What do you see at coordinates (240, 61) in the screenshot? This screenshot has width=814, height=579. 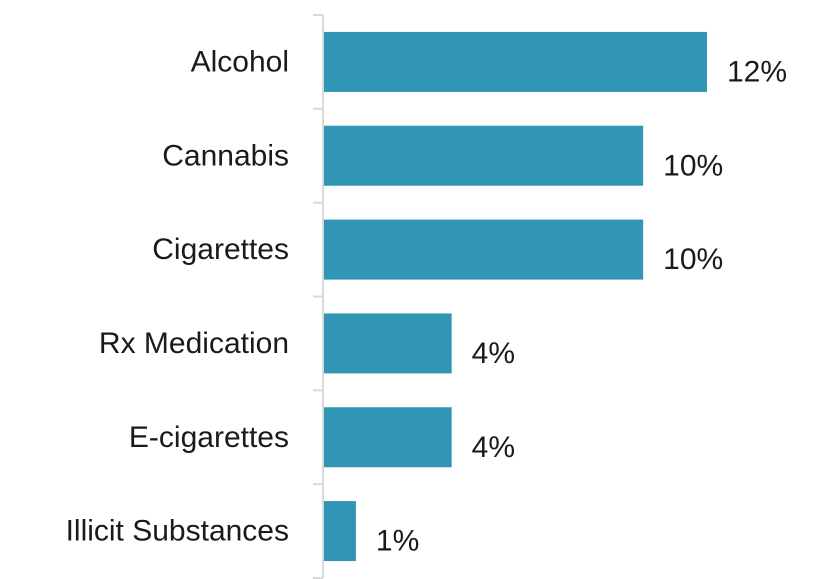 I see `category-label: Alcohol` at bounding box center [240, 61].